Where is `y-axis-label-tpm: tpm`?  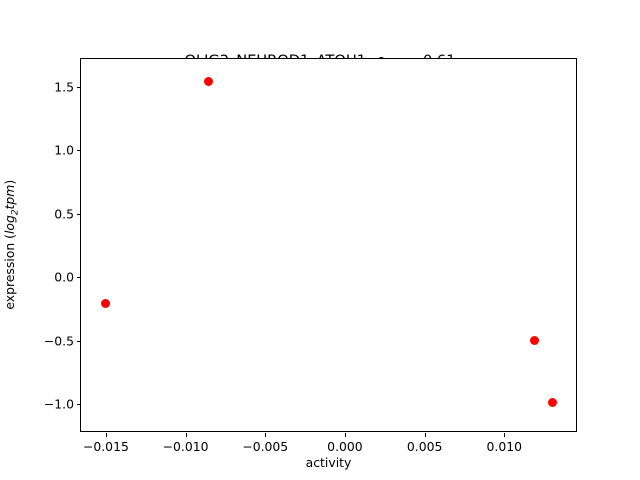
y-axis-label-tpm: tpm is located at coordinates (10, 197).